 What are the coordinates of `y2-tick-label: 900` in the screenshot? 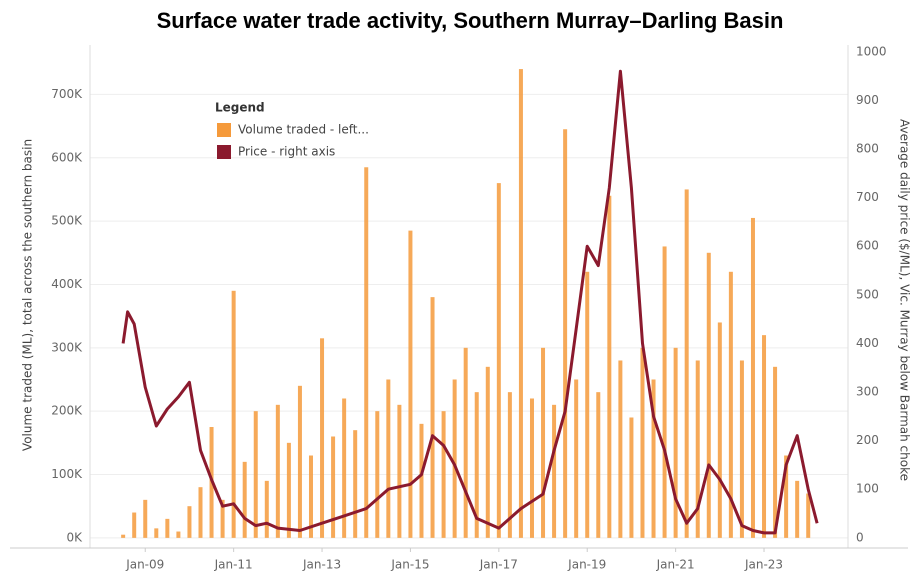 It's located at (867, 100).